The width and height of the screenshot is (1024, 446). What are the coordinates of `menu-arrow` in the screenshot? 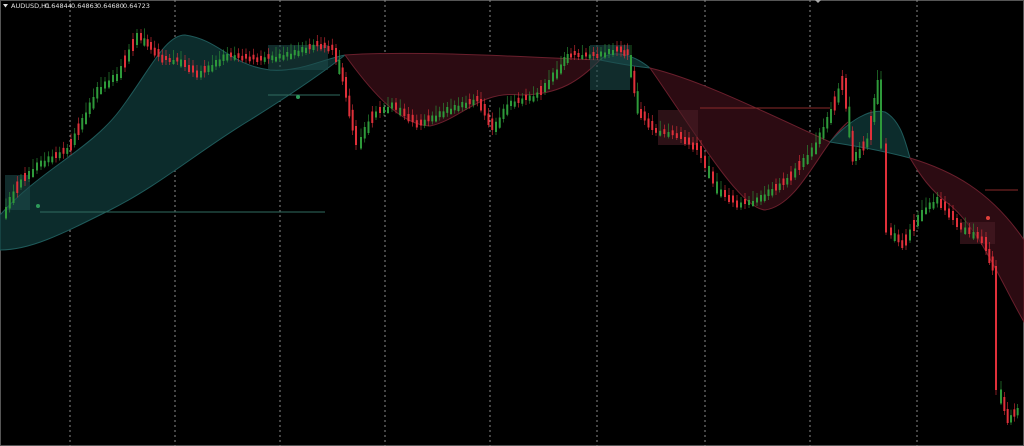 It's located at (5, 6).